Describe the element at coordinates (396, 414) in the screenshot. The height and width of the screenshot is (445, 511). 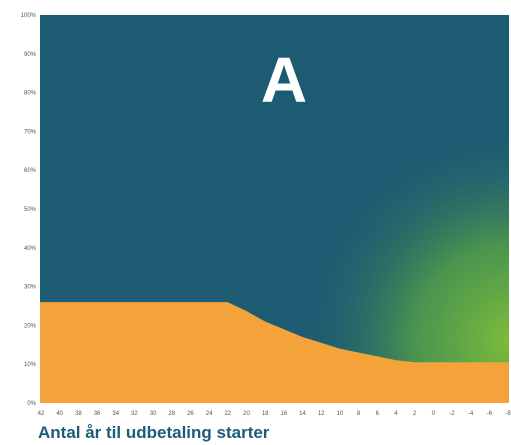
I see `x-tick-label: 4` at that location.